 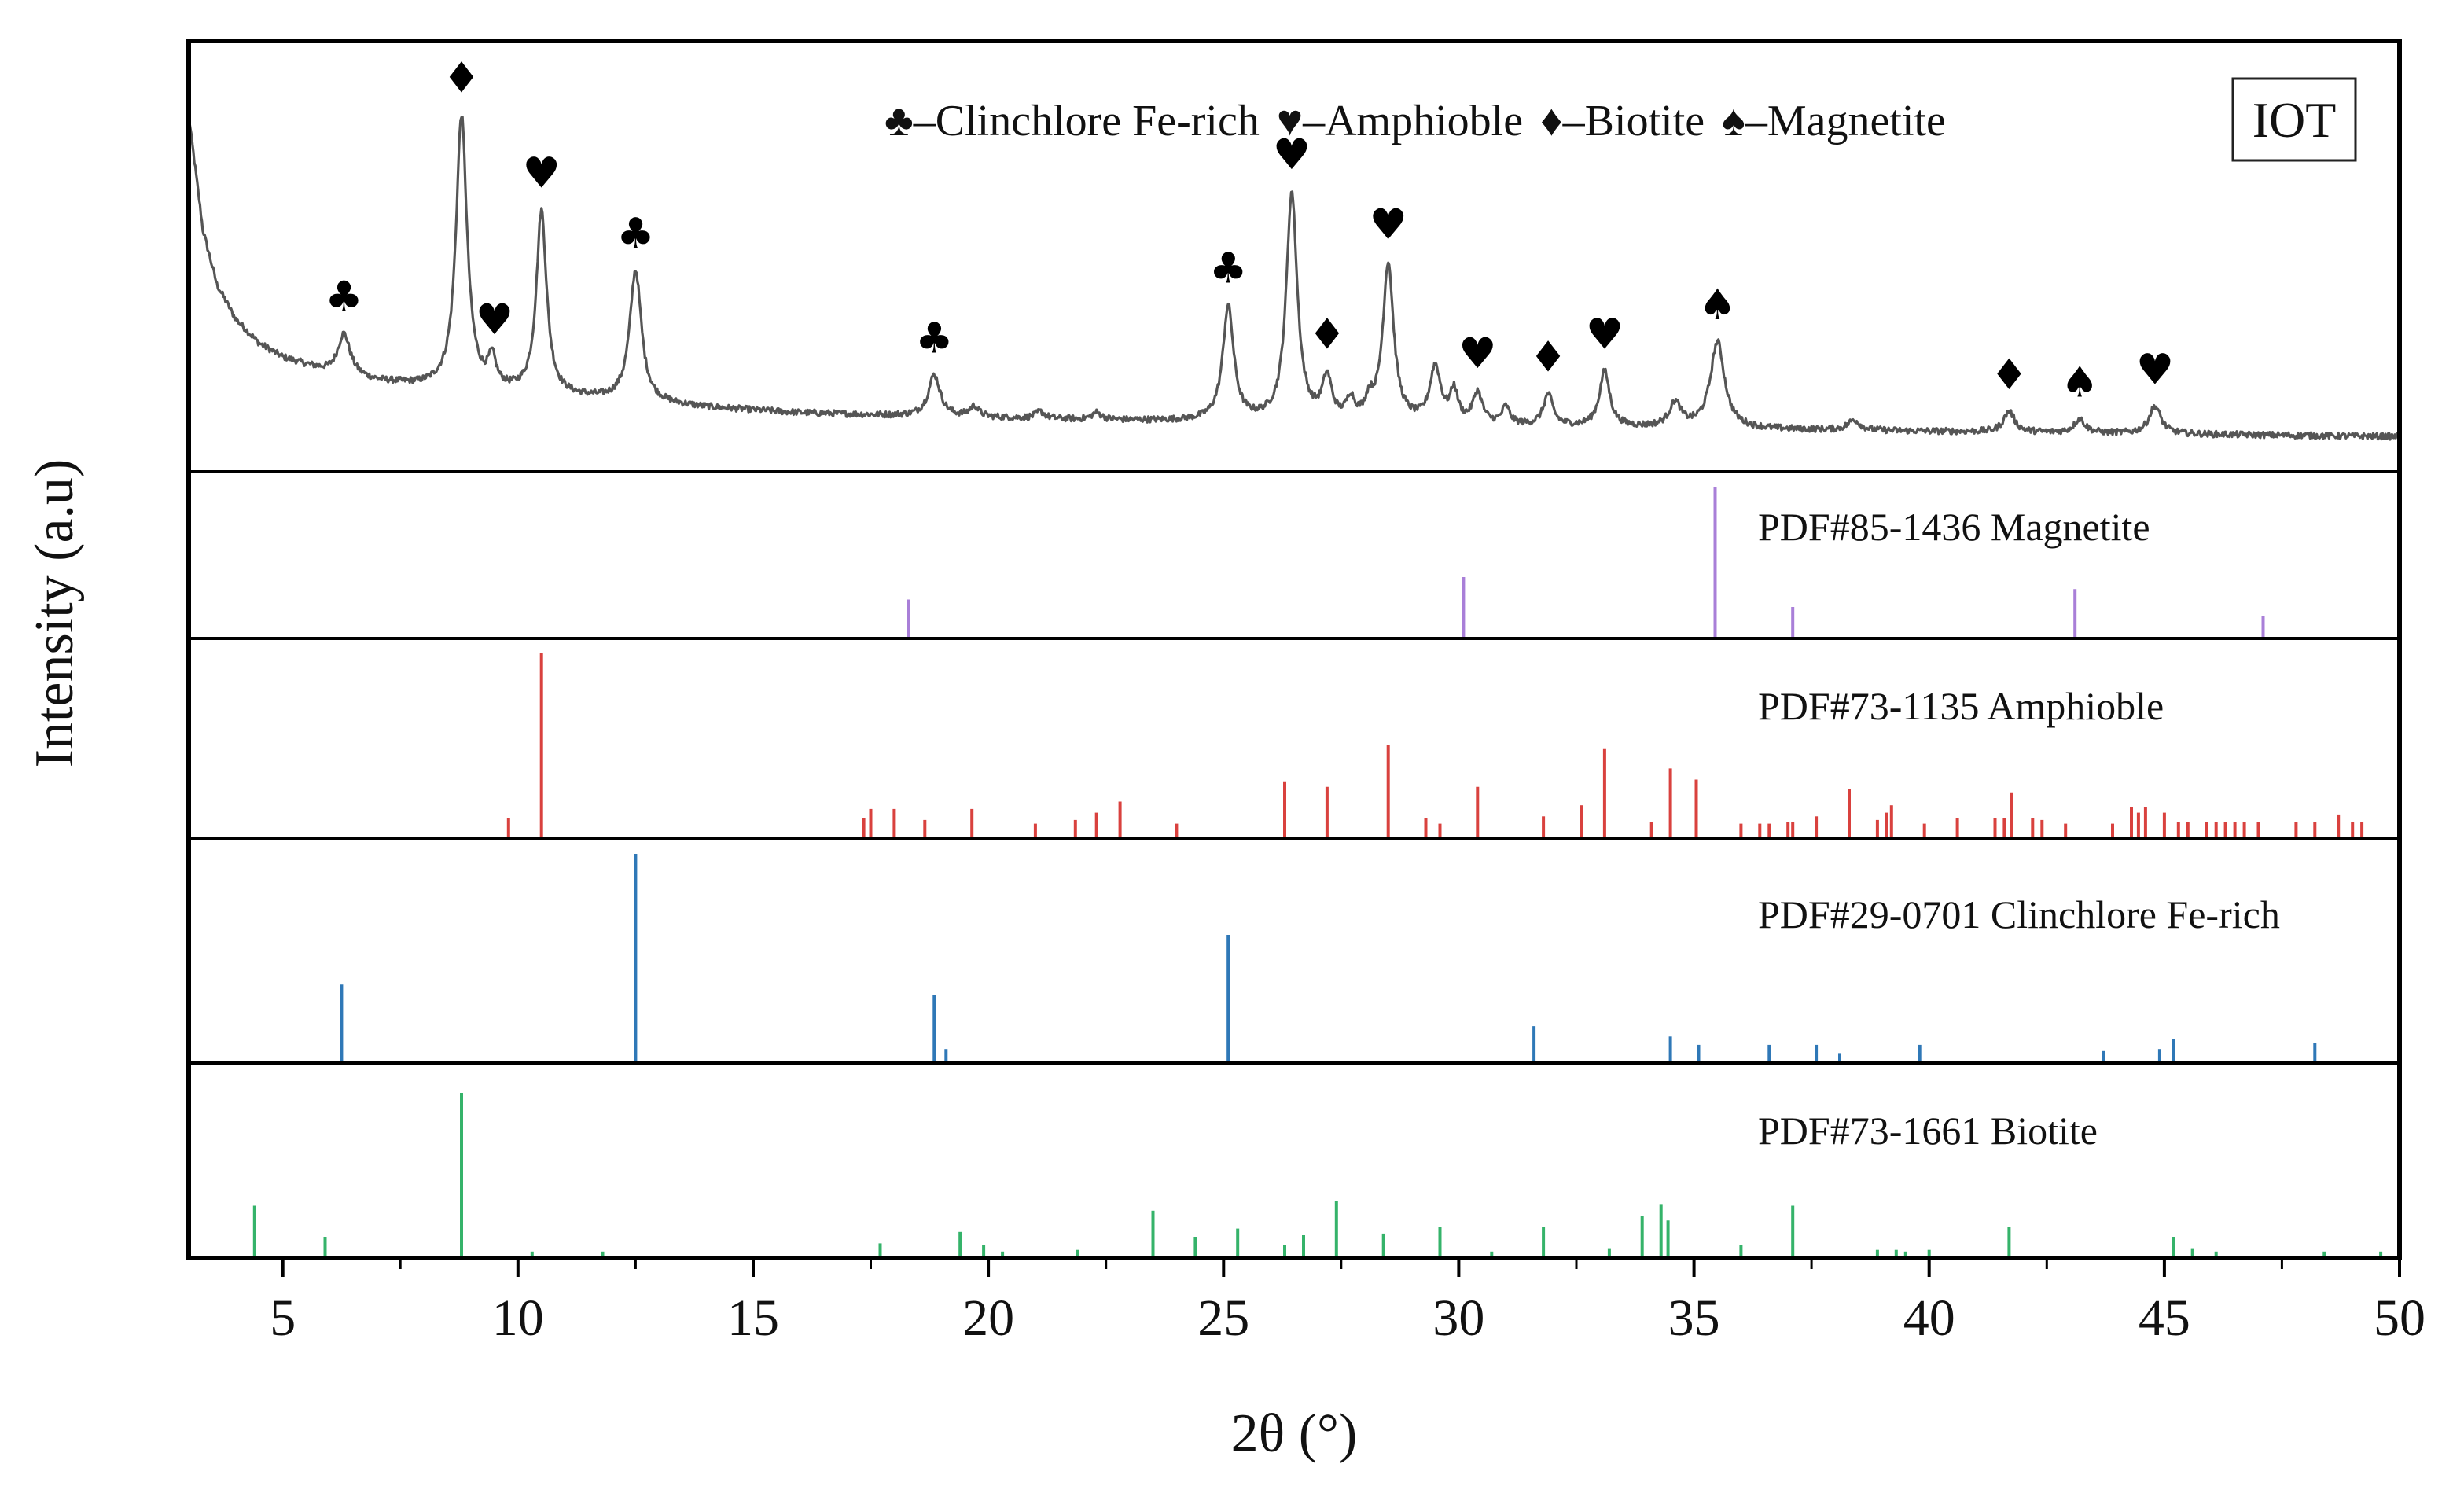 What do you see at coordinates (1929, 1318) in the screenshot?
I see `x-tick-label: 40` at bounding box center [1929, 1318].